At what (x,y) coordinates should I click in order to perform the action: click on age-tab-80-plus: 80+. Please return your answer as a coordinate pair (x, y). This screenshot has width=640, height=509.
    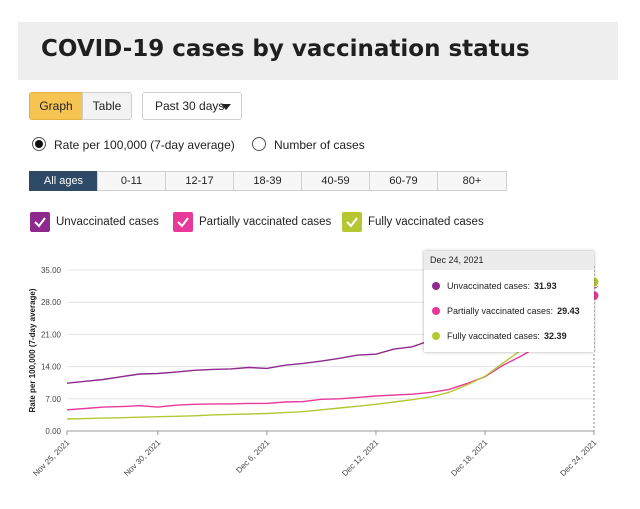
    Looking at the image, I should click on (472, 181).